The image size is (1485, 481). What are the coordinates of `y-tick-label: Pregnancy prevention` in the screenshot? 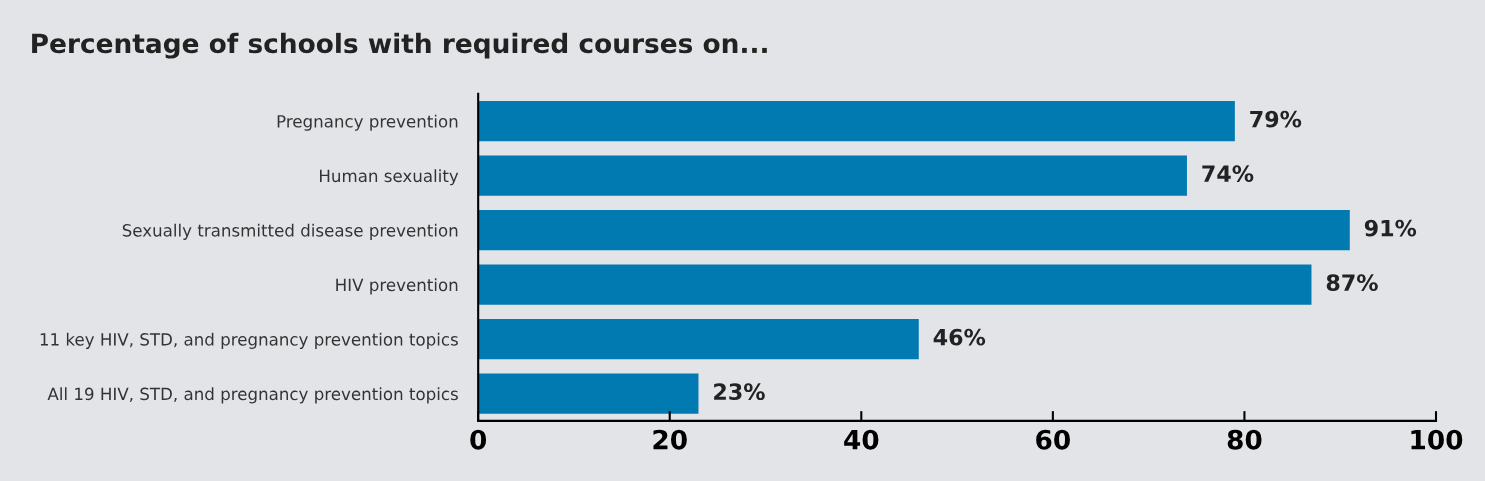 It's located at (367, 122).